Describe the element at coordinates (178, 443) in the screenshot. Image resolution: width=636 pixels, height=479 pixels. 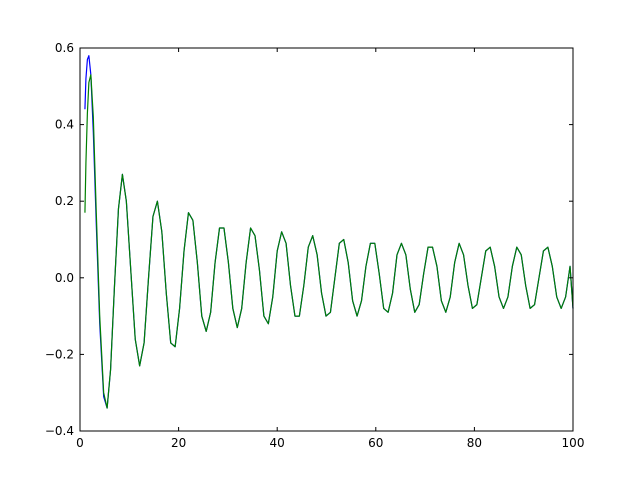
I see `x-tick-label: 20` at that location.